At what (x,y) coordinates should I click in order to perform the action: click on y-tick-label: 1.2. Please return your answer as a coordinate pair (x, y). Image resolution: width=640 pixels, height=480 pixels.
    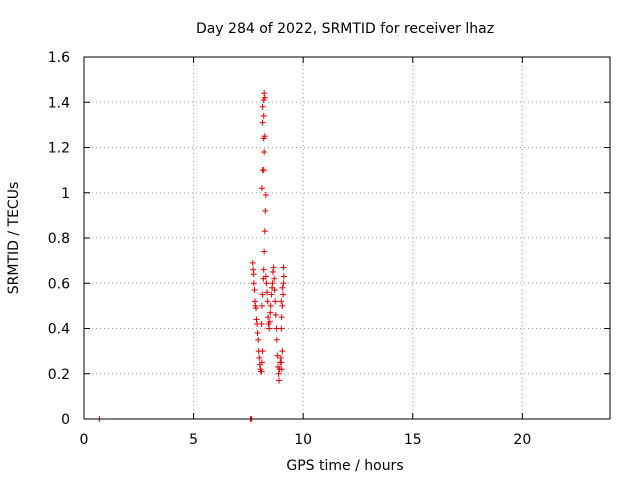
    Looking at the image, I should click on (59, 149).